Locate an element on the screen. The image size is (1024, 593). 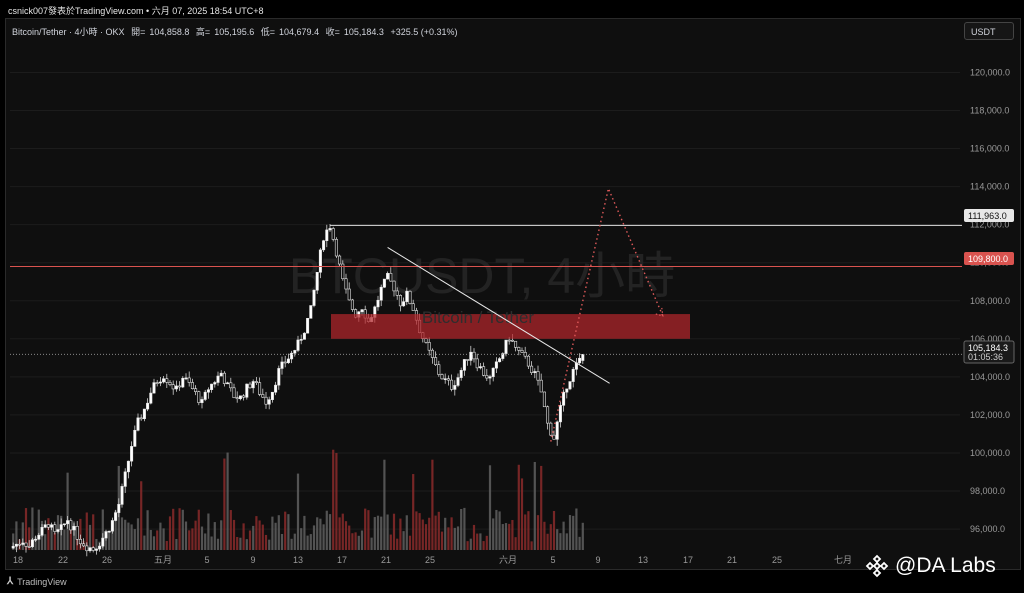
tradingview-logo-icon: ⅄ is located at coordinates (10, 581).